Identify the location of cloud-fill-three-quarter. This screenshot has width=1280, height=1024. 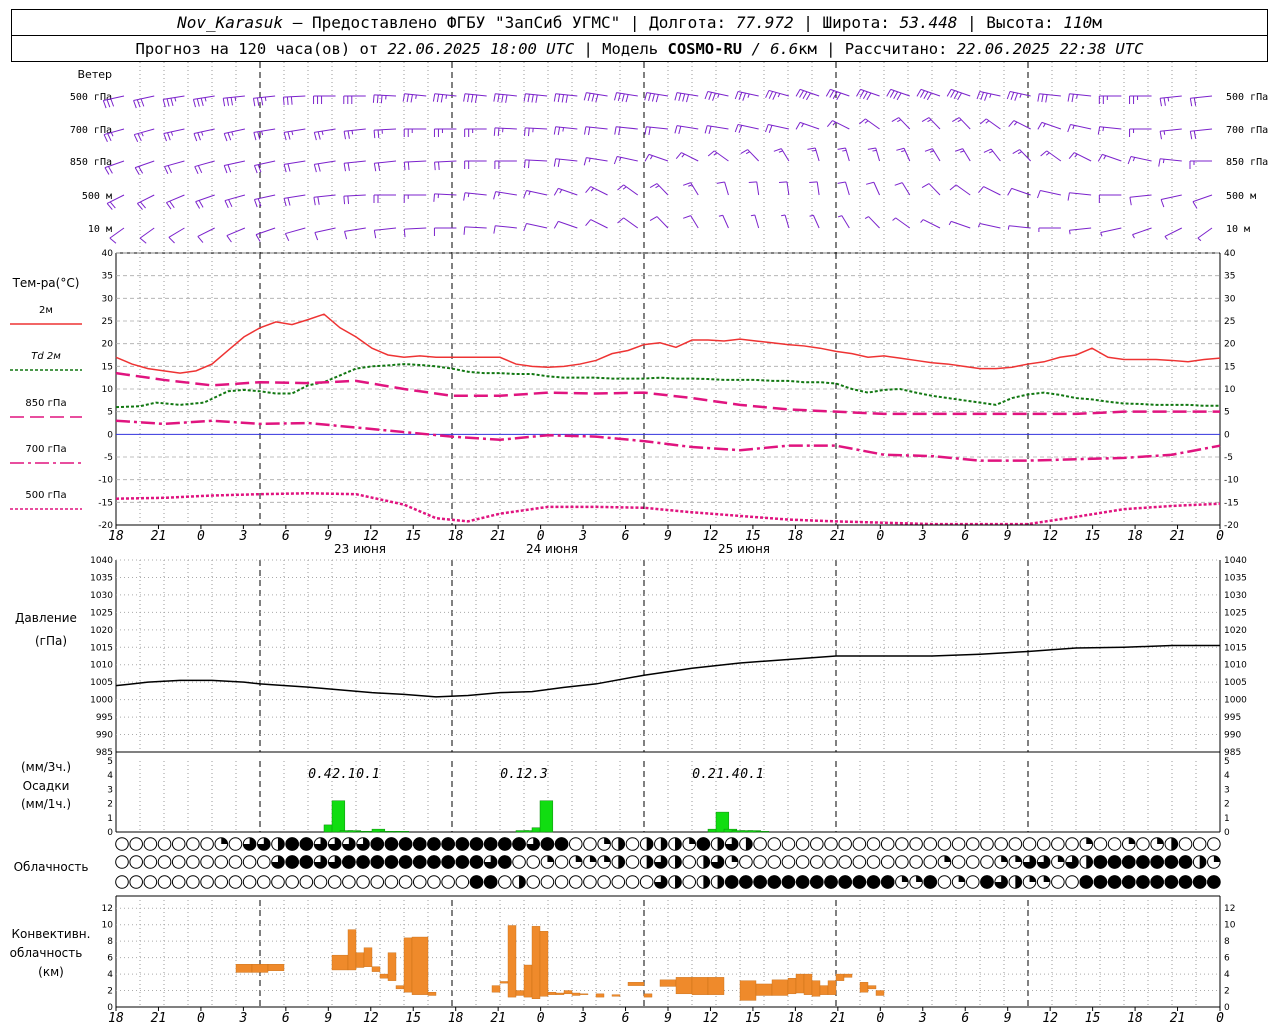
(1029, 862).